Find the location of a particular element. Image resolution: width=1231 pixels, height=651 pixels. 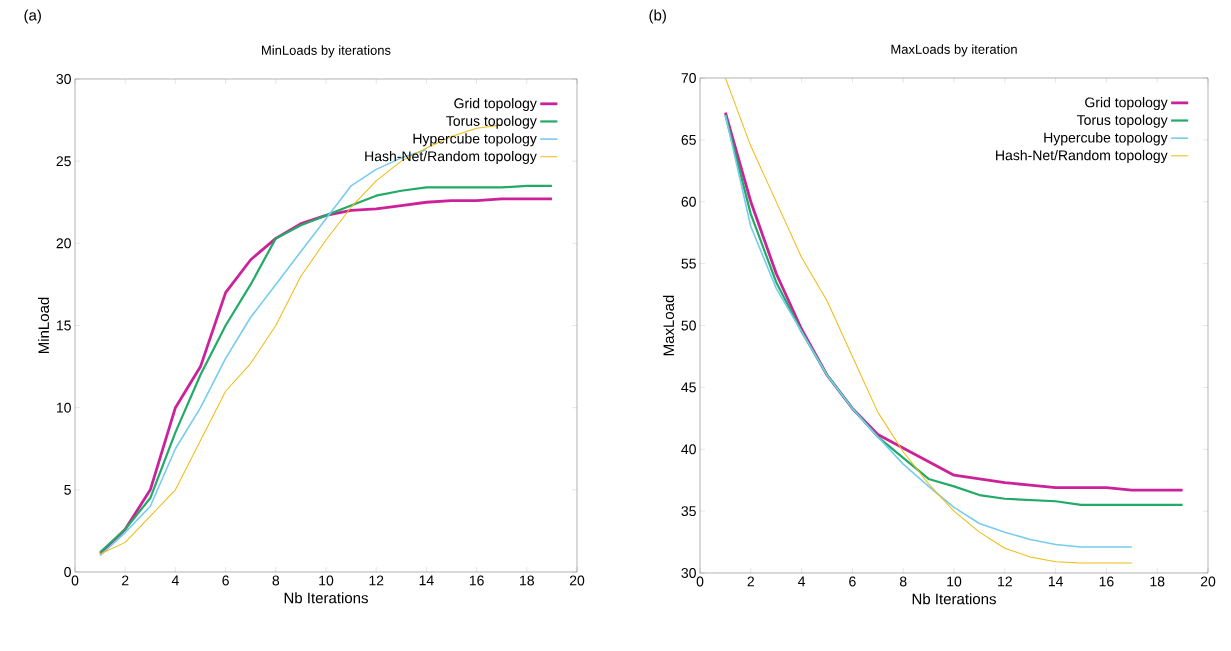

text: (b) is located at coordinates (657, 16).